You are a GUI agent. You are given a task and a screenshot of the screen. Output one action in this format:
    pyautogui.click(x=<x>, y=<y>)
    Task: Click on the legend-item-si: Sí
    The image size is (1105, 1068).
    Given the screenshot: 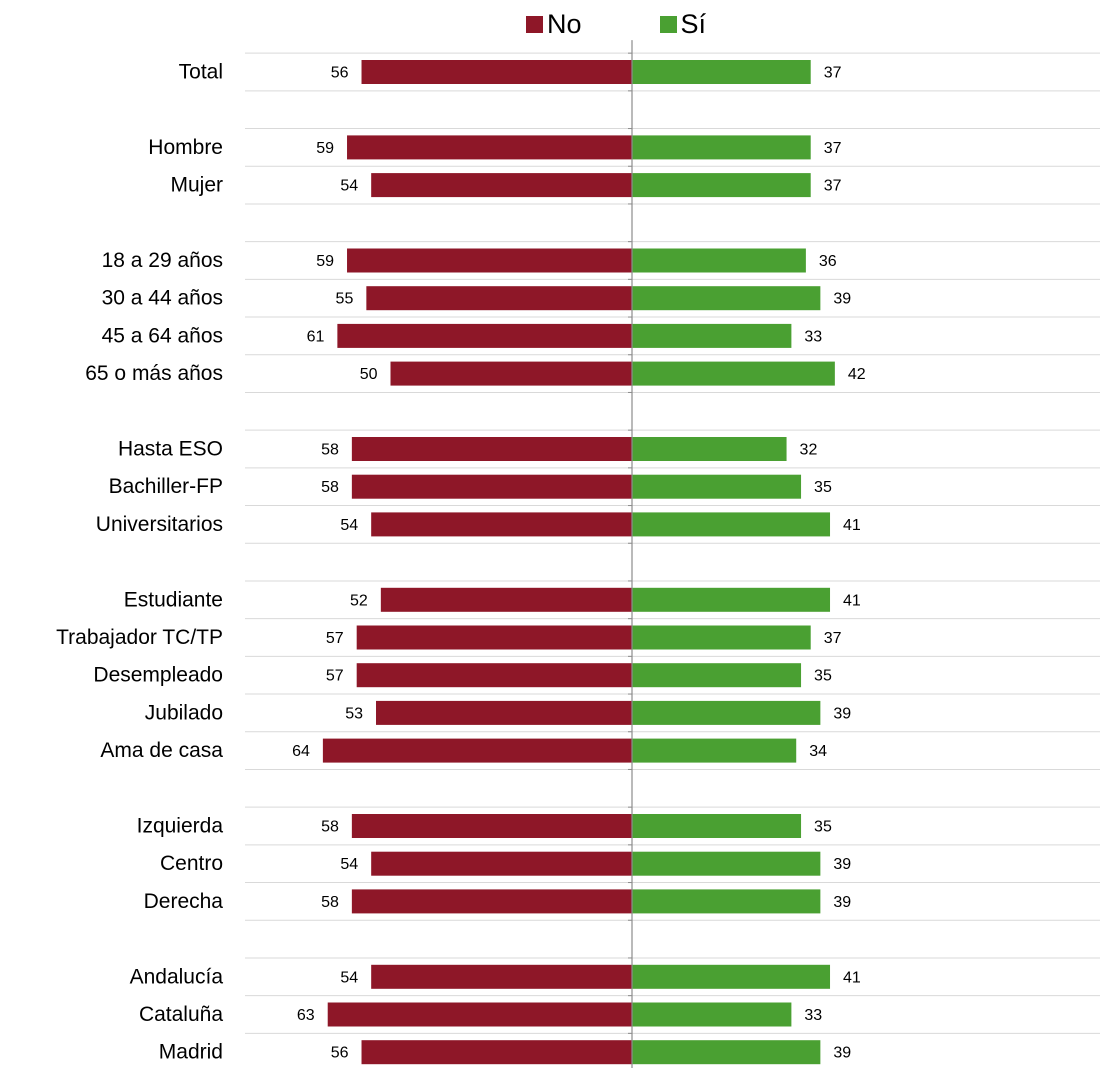 What is the action you would take?
    pyautogui.click(x=682, y=24)
    